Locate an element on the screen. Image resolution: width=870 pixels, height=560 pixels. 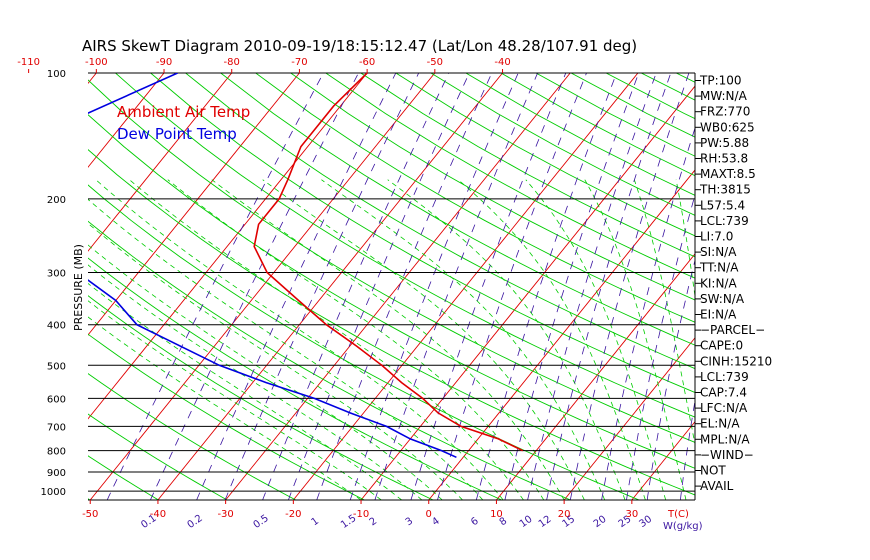
top-temp-tick: -110 is located at coordinates (28, 62).